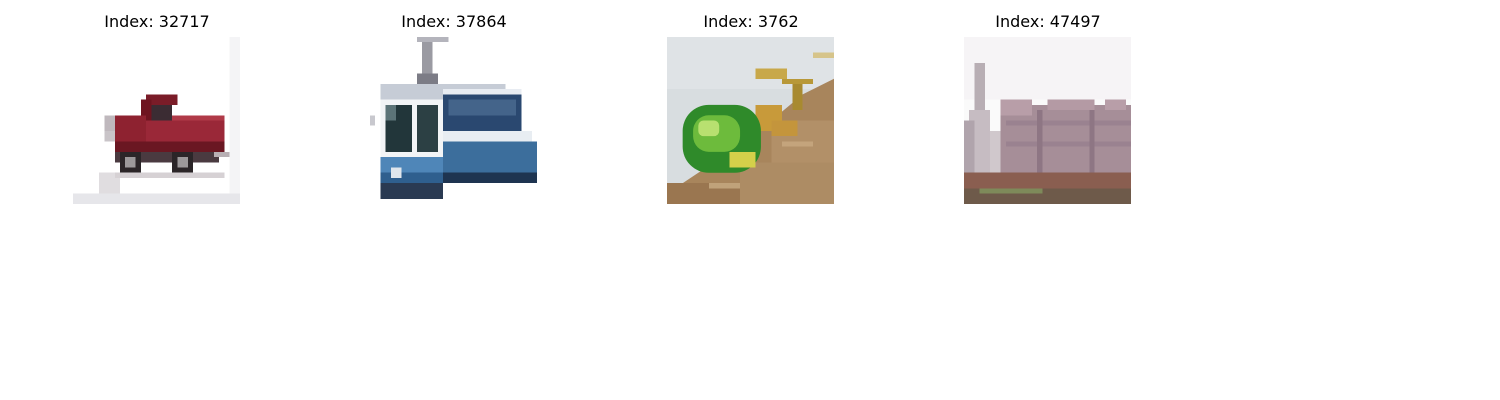  I want to click on panel-title: Index: 37864, so click(454, 21).